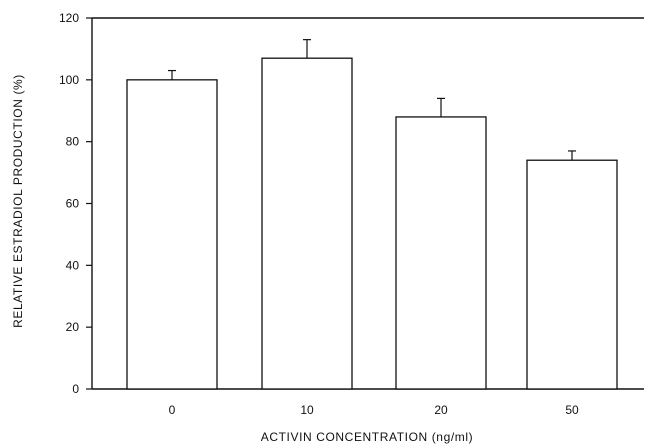  I want to click on x-tick-label: 50, so click(572, 410).